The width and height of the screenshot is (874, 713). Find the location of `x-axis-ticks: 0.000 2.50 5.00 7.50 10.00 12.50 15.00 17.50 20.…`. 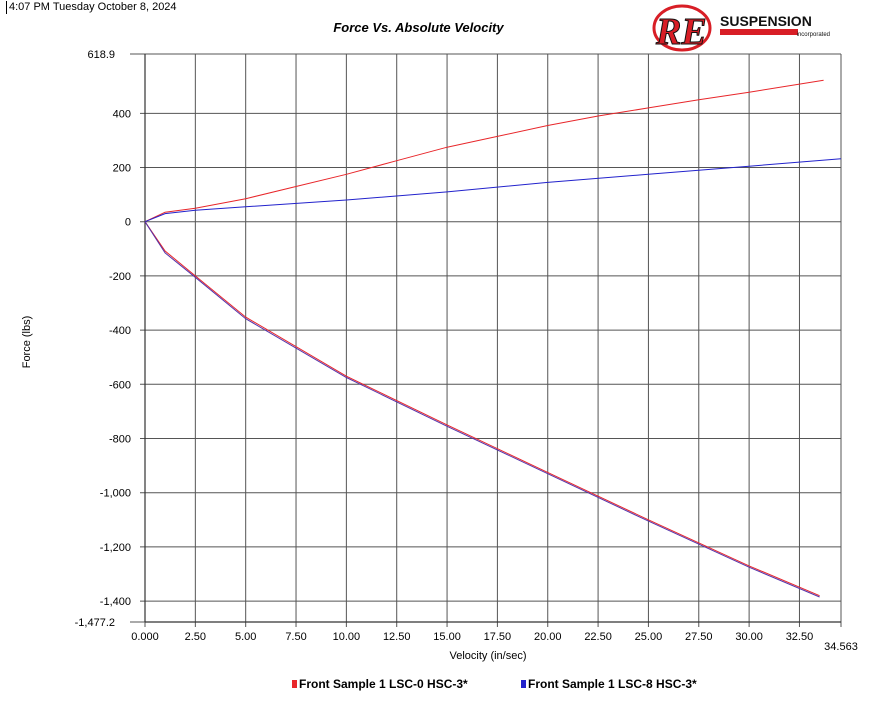

x-axis-ticks: 0.000 2.50 5.00 7.50 10.00 12.50 15.00 17.50 20.… is located at coordinates (494, 642).